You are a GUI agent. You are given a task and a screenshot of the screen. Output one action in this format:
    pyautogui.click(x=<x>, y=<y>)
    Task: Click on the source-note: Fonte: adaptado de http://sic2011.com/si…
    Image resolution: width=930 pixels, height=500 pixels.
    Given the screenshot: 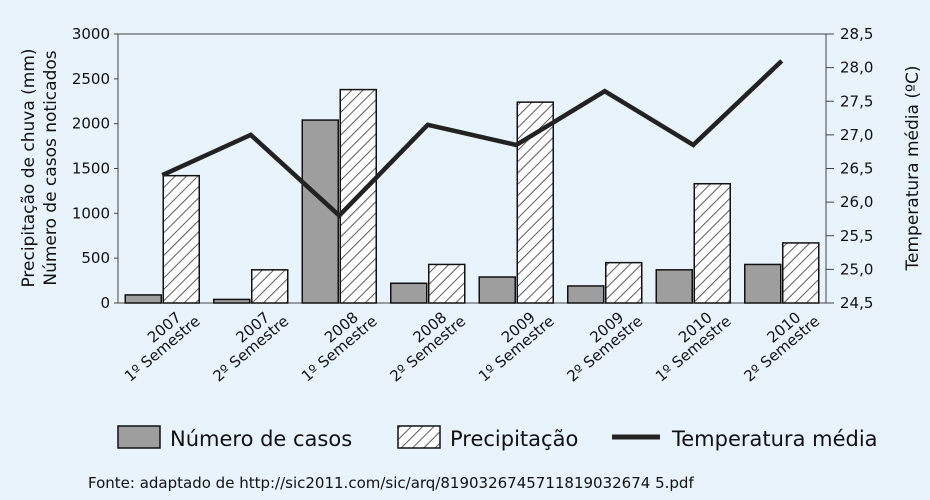 What is the action you would take?
    pyautogui.click(x=391, y=483)
    